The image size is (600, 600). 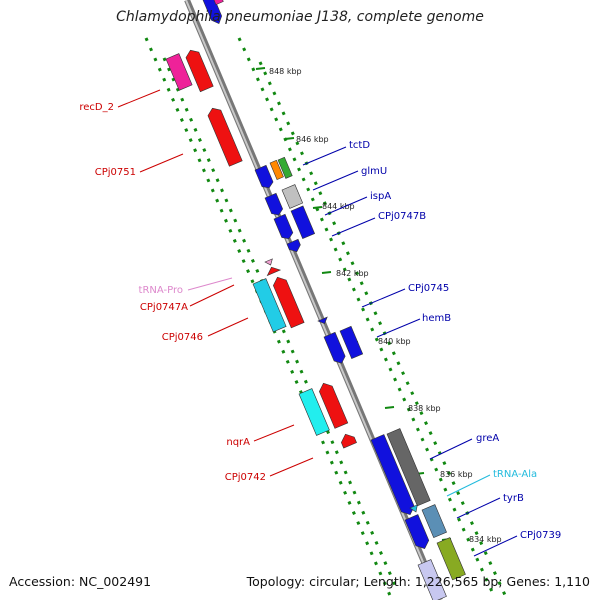 What do you see at coordinates (245, 477) in the screenshot?
I see `gene-label-CPj0742: CPj0742` at bounding box center [245, 477].